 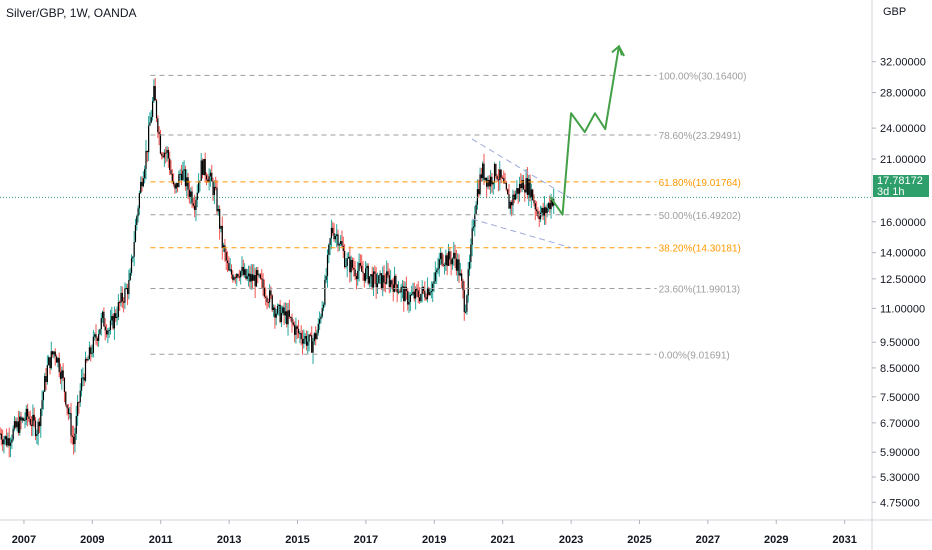 What do you see at coordinates (703, 76) in the screenshot?
I see `fib-level-label: 100.00%(30.16400)` at bounding box center [703, 76].